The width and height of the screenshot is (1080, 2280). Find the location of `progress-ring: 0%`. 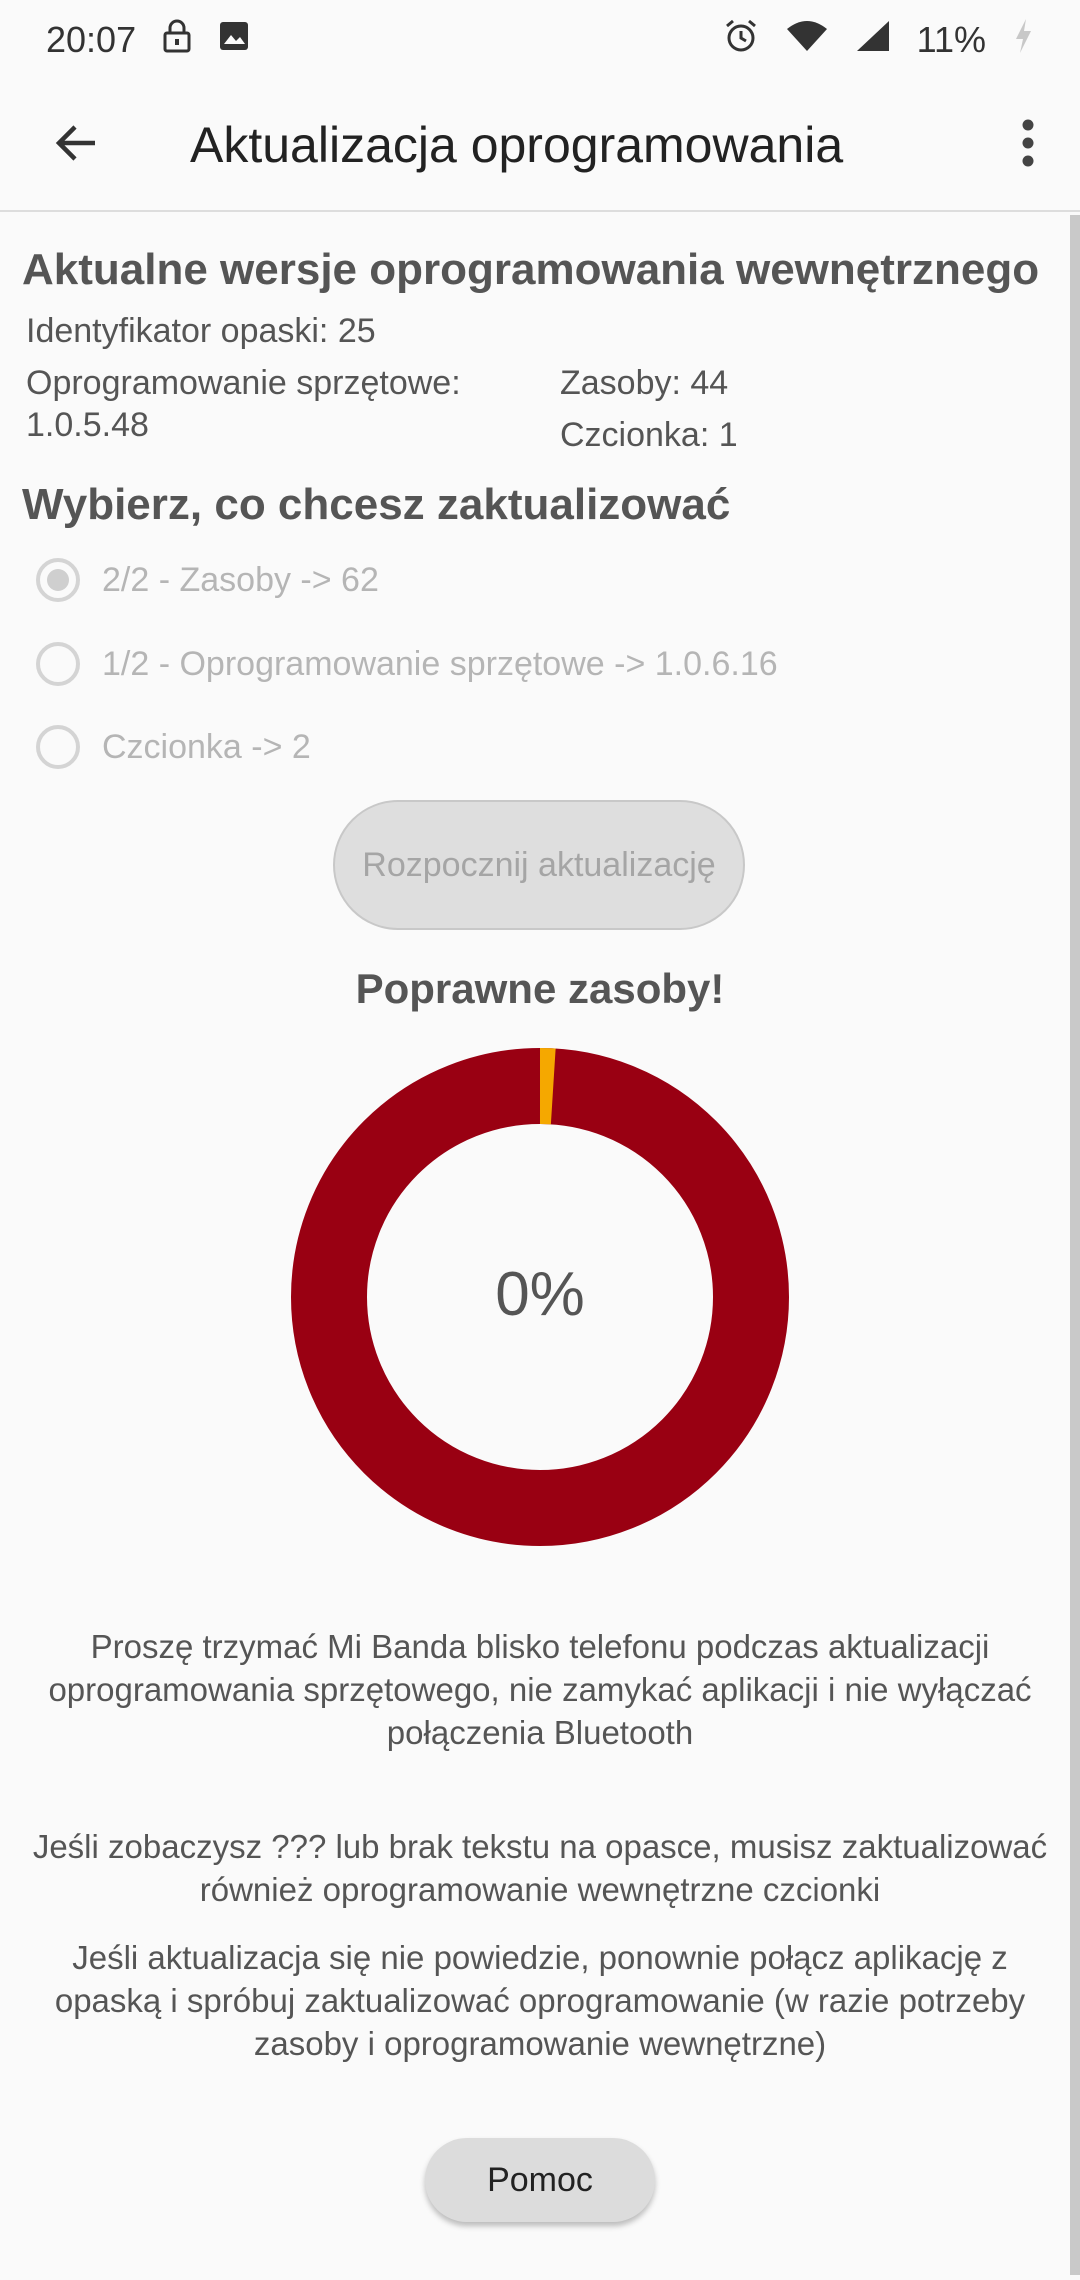

progress-ring: 0% is located at coordinates (540, 1297).